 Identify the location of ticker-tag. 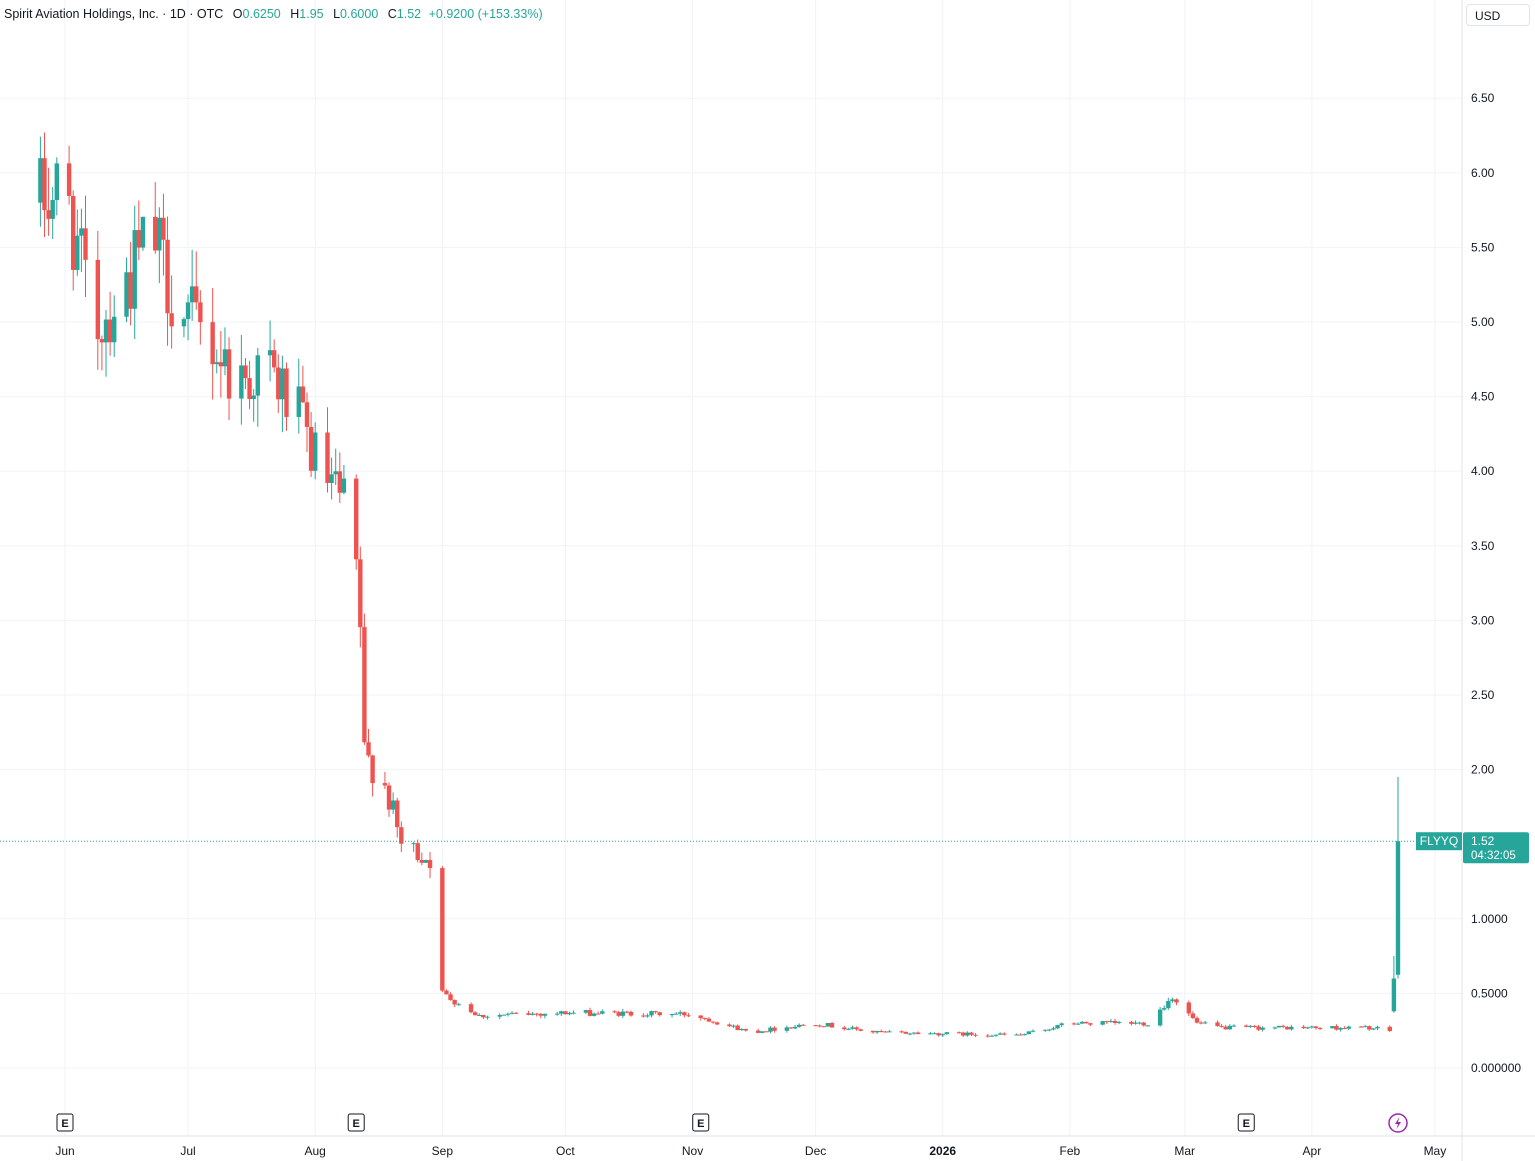
(1439, 841).